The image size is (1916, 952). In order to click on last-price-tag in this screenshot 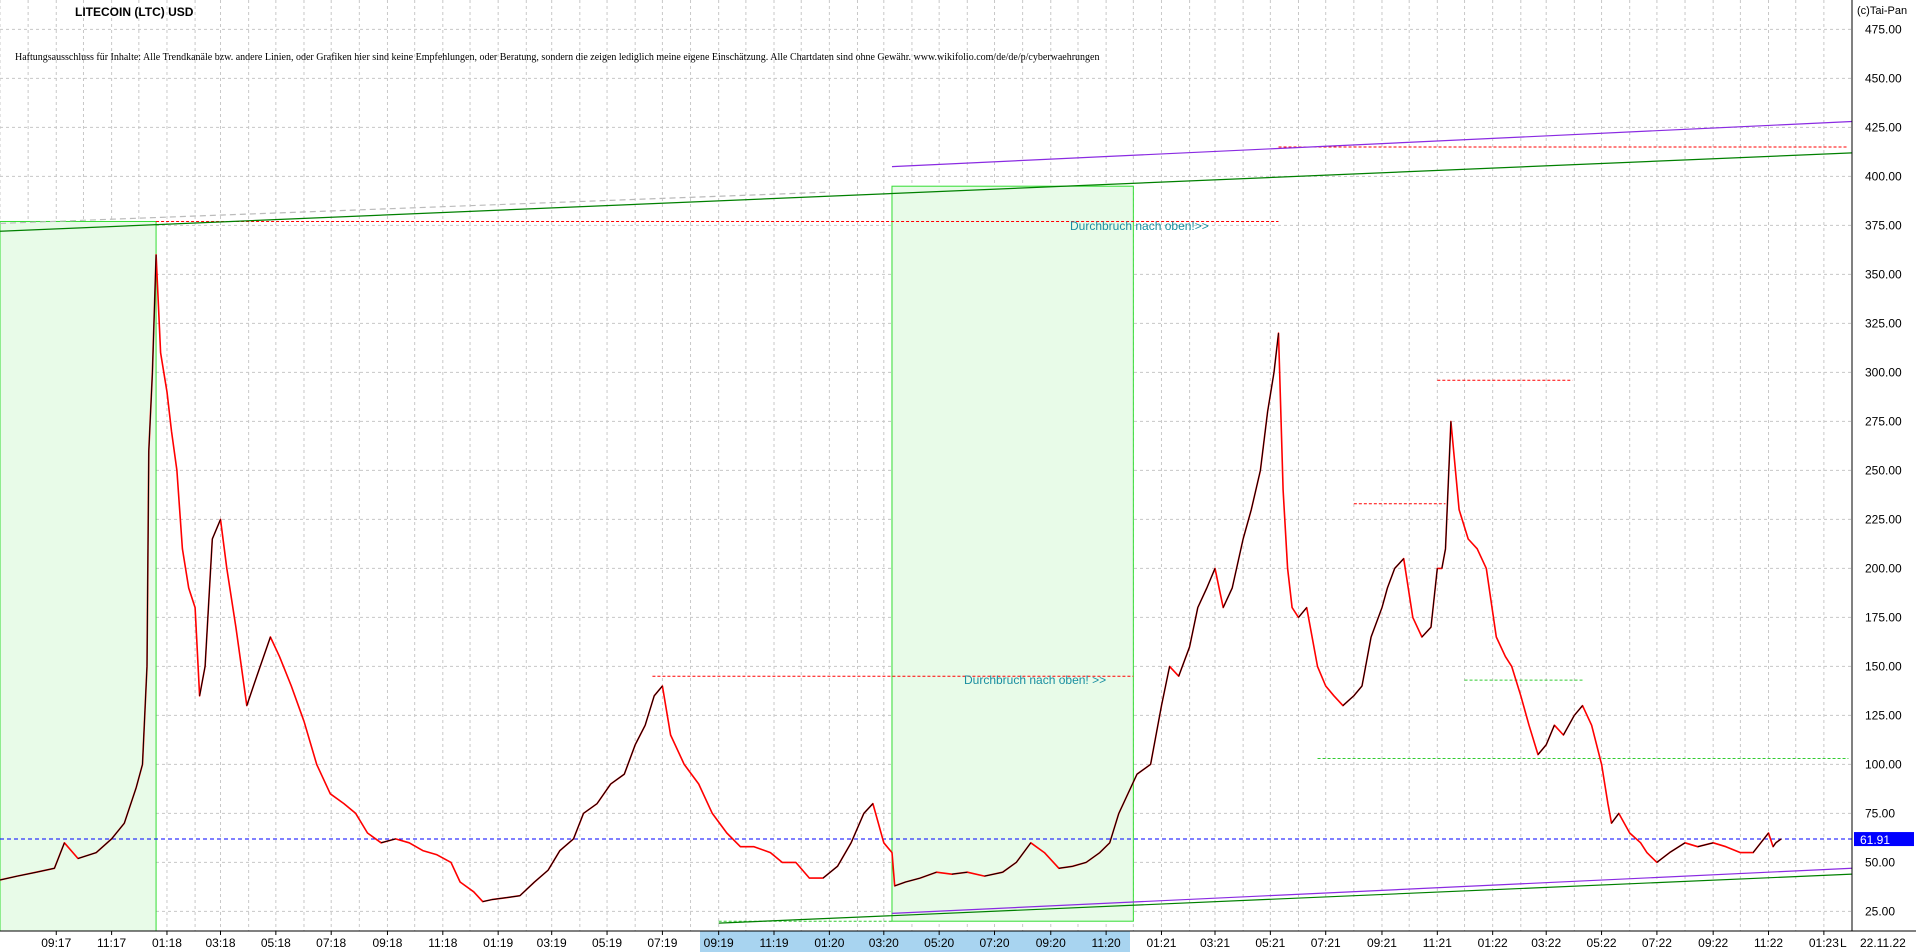, I will do `click(1884, 839)`.